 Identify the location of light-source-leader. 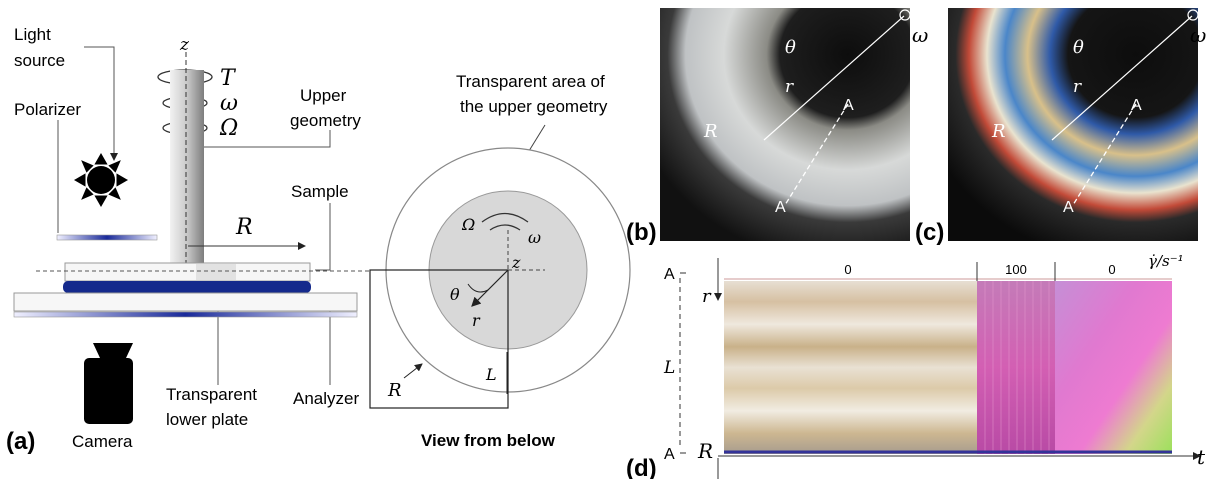
(101, 103).